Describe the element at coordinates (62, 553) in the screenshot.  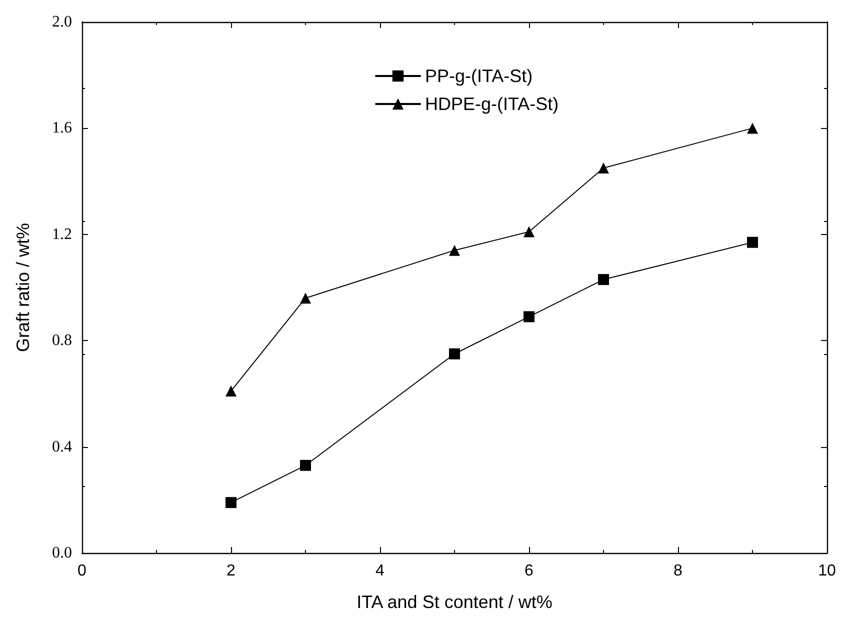
I see `y-tick-label: 0.0` at that location.